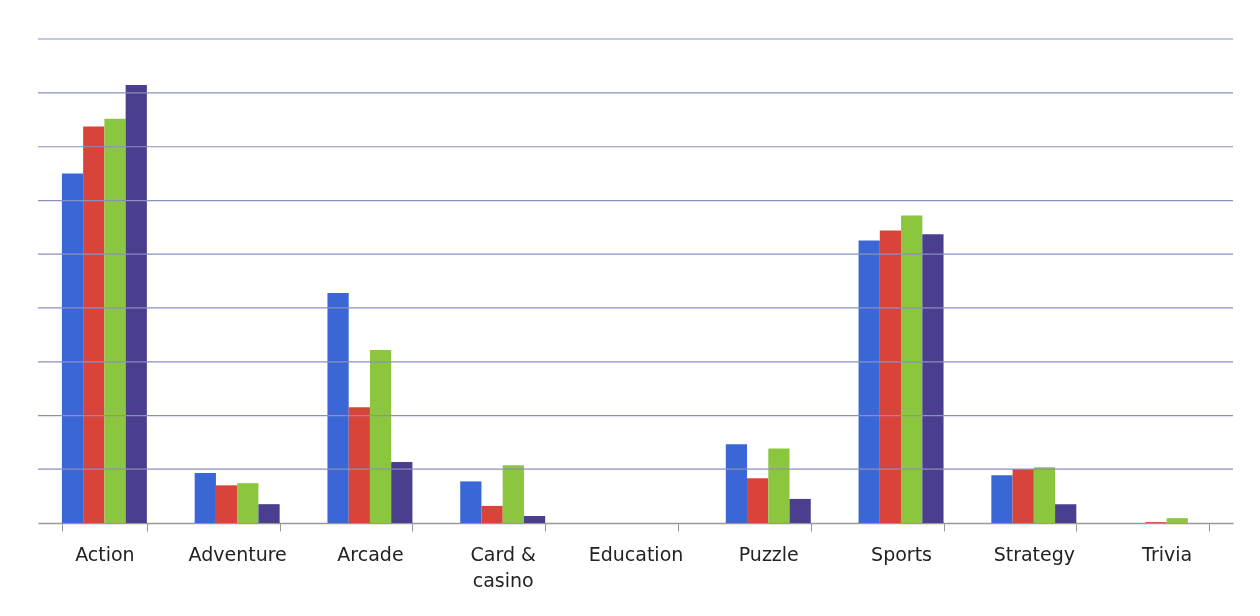 The width and height of the screenshot is (1260, 616). Describe the element at coordinates (902, 553) in the screenshot. I see `x-tick-label: Sports` at that location.